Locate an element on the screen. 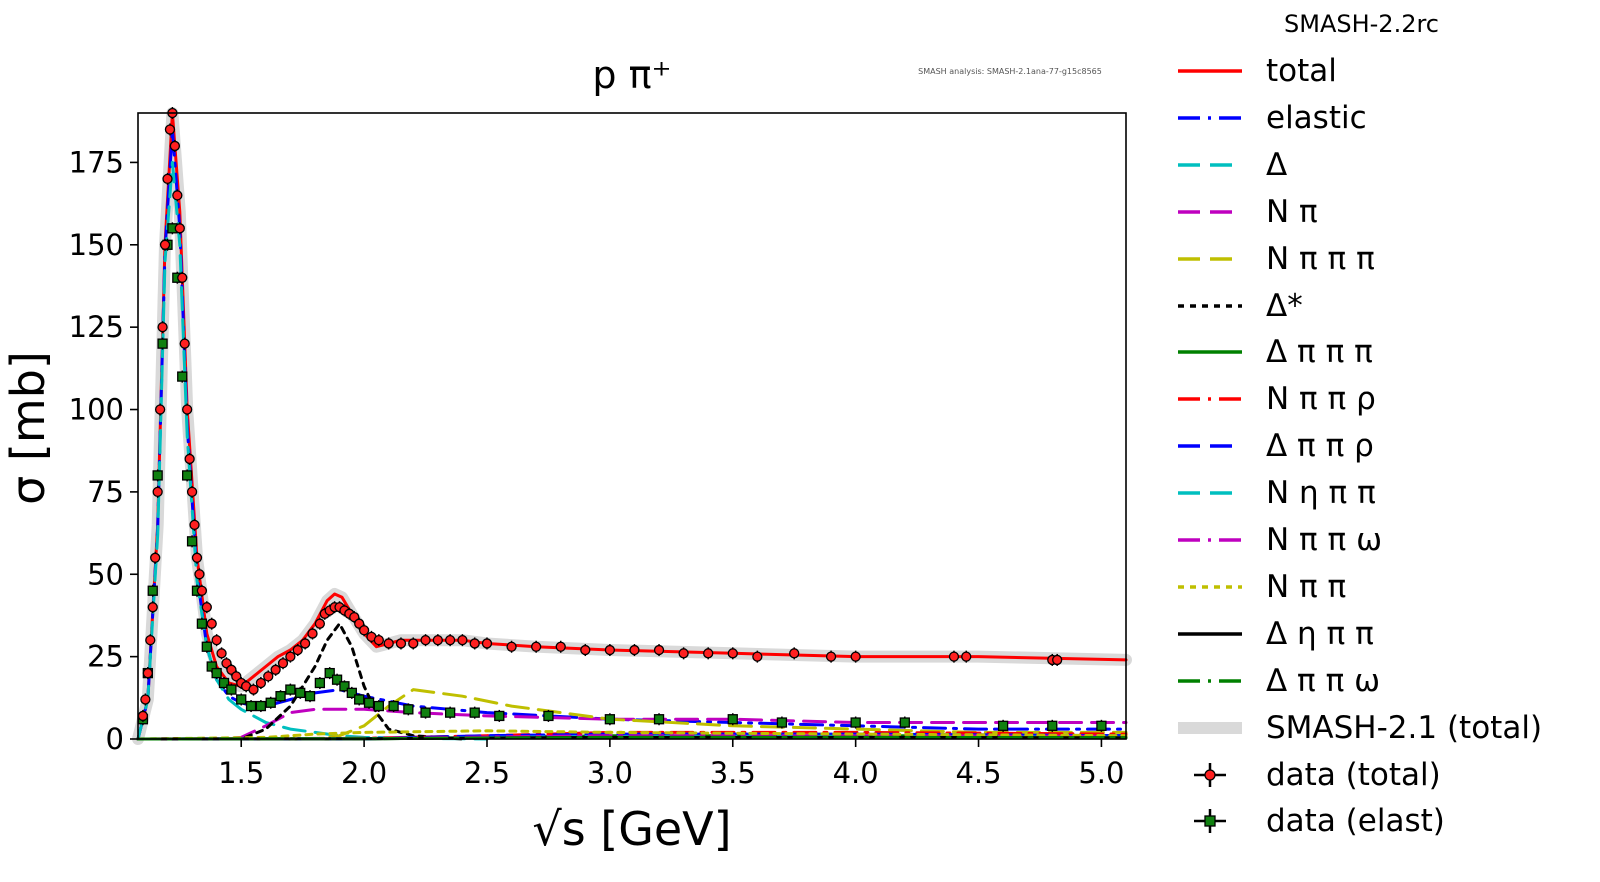 Image resolution: width=1600 pixels, height=882 pixels. series-line-11-n is located at coordinates (632, 735).